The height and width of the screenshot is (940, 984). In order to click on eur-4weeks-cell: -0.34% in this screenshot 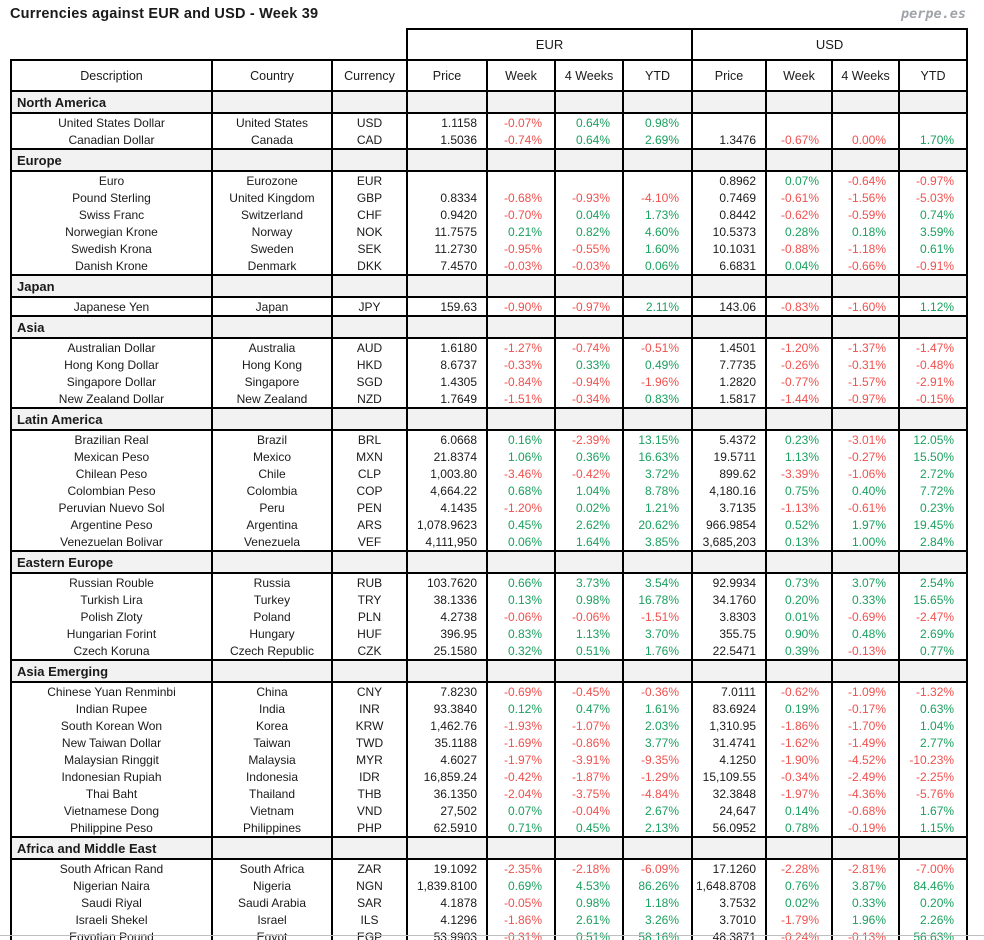, I will do `click(589, 399)`.